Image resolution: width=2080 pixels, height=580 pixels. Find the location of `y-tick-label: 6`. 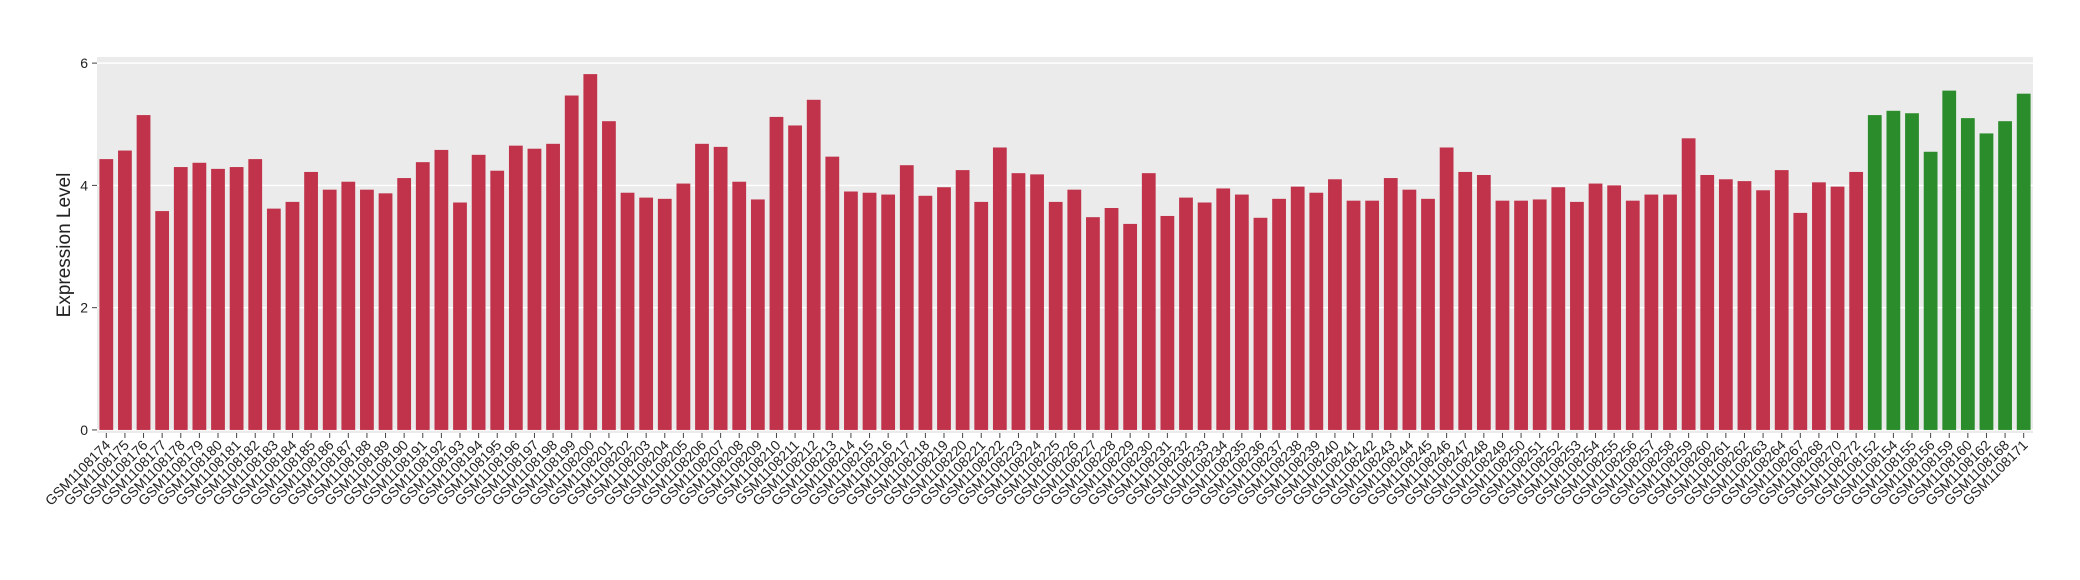

y-tick-label: 6 is located at coordinates (84, 63).